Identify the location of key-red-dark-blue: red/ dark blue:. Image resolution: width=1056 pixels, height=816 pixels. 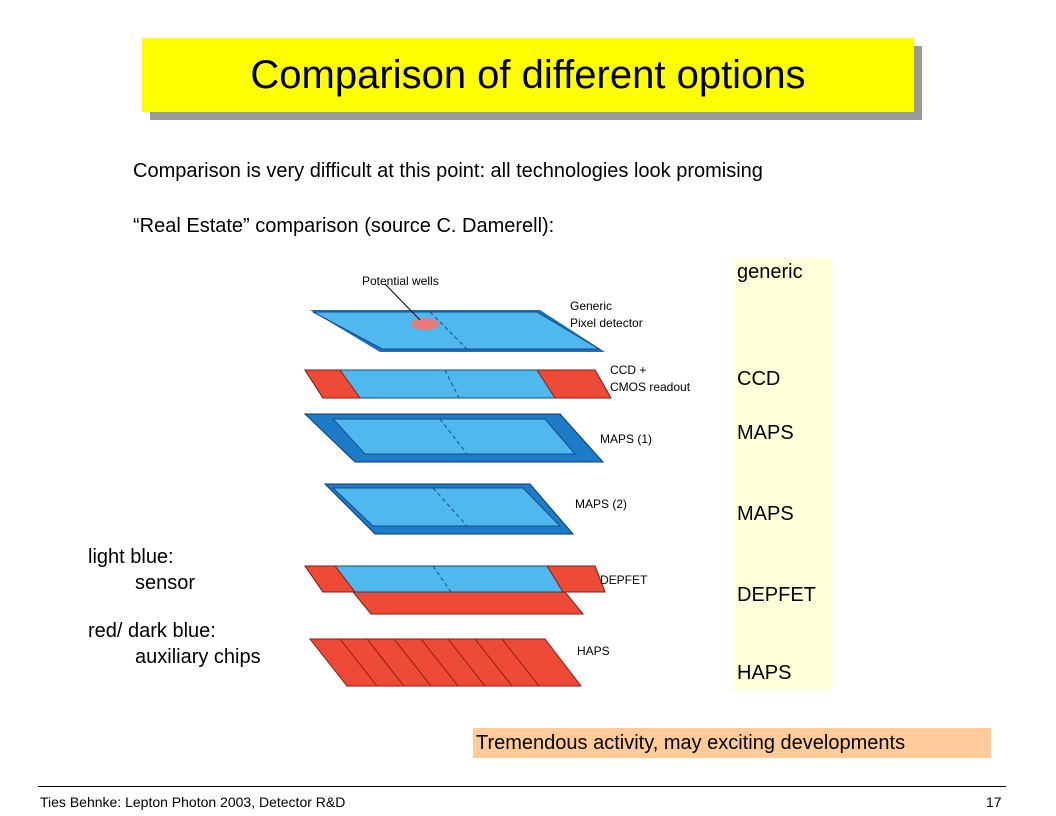
(152, 631).